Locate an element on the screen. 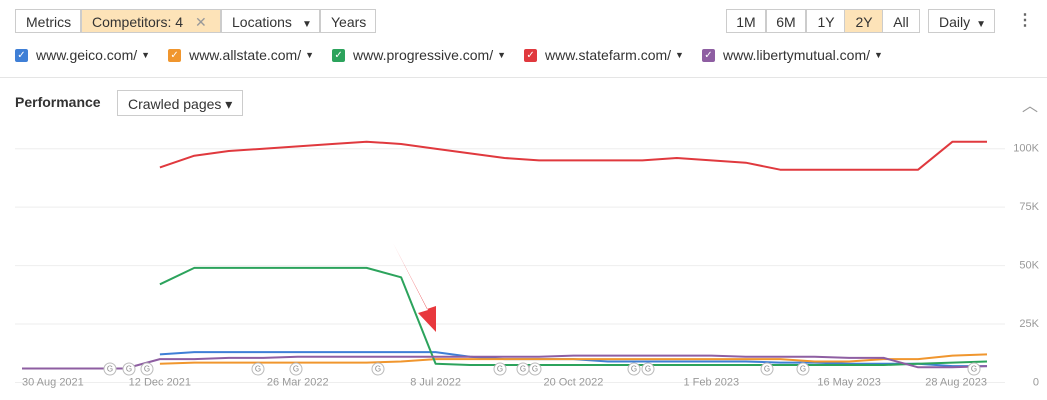 The height and width of the screenshot is (400, 1047). legend-item: ✓ www.geico.com/▼ is located at coordinates (82, 55).